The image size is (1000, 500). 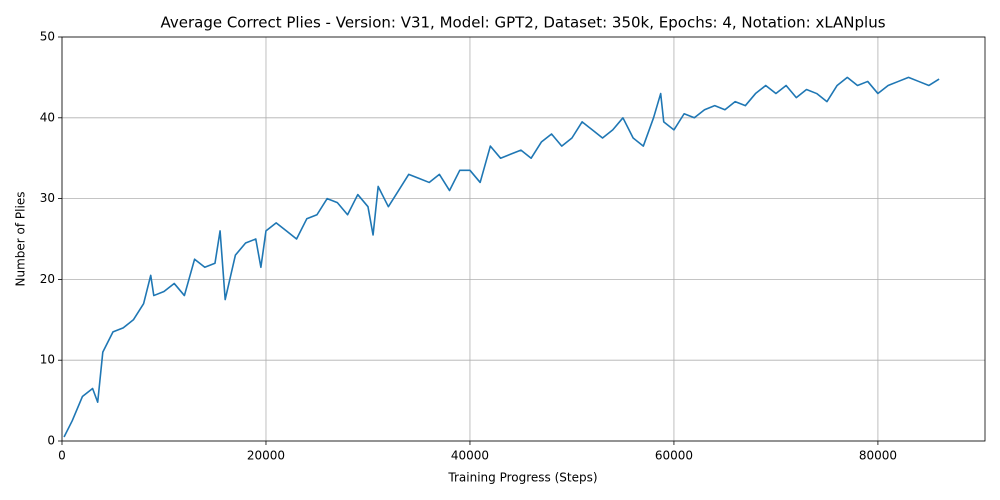 I want to click on x-tick-label: 80000, so click(x=878, y=456).